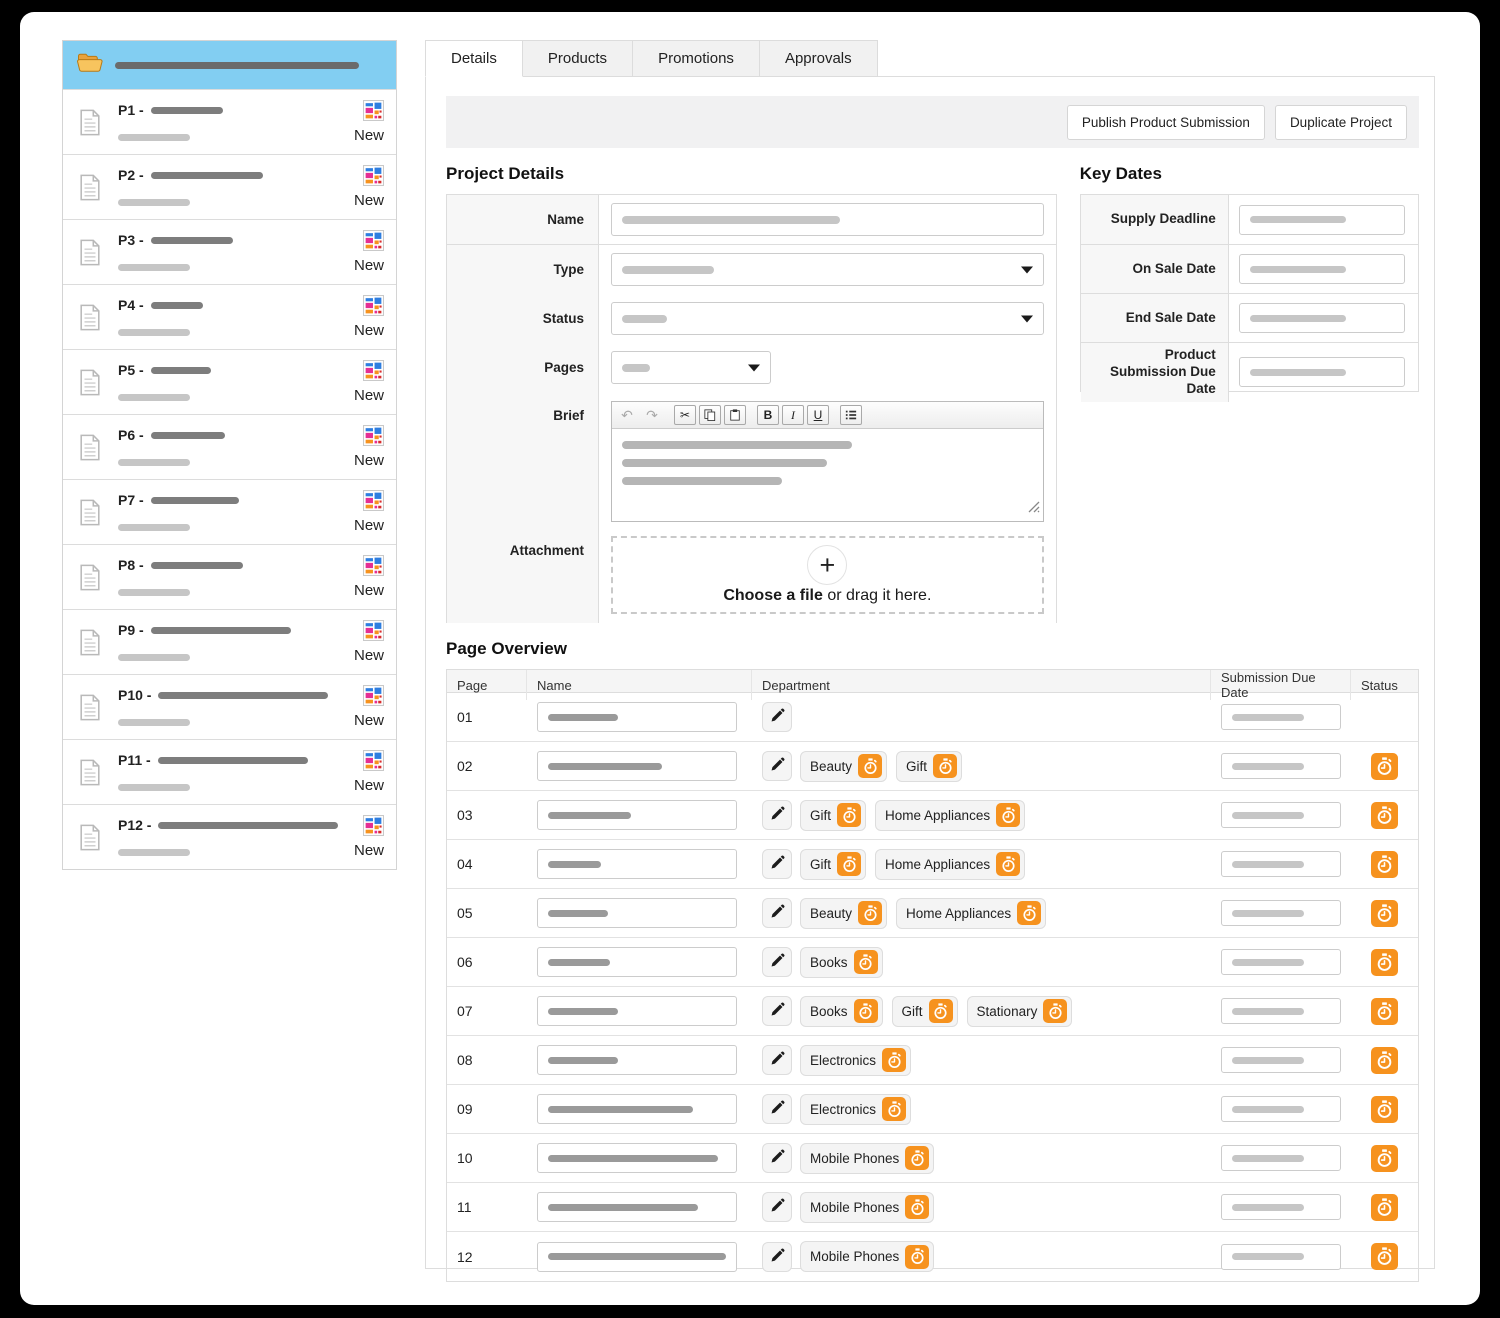  What do you see at coordinates (696, 58) in the screenshot?
I see `tab-promotions: Promotions` at bounding box center [696, 58].